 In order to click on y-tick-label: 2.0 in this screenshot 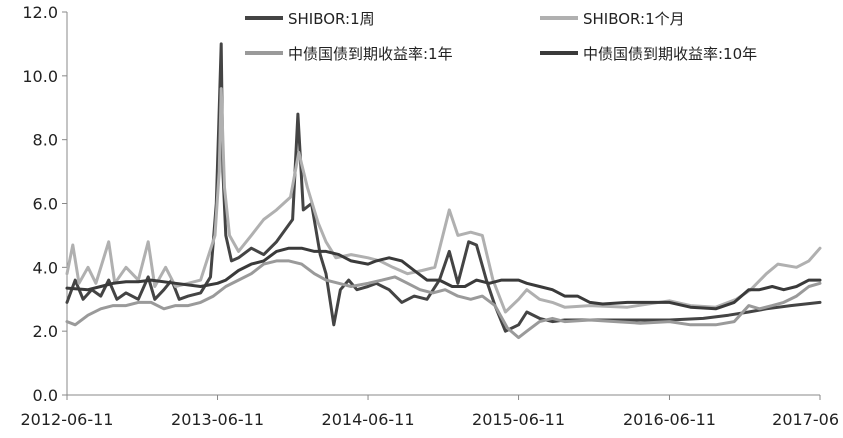, I will do `click(45, 331)`.